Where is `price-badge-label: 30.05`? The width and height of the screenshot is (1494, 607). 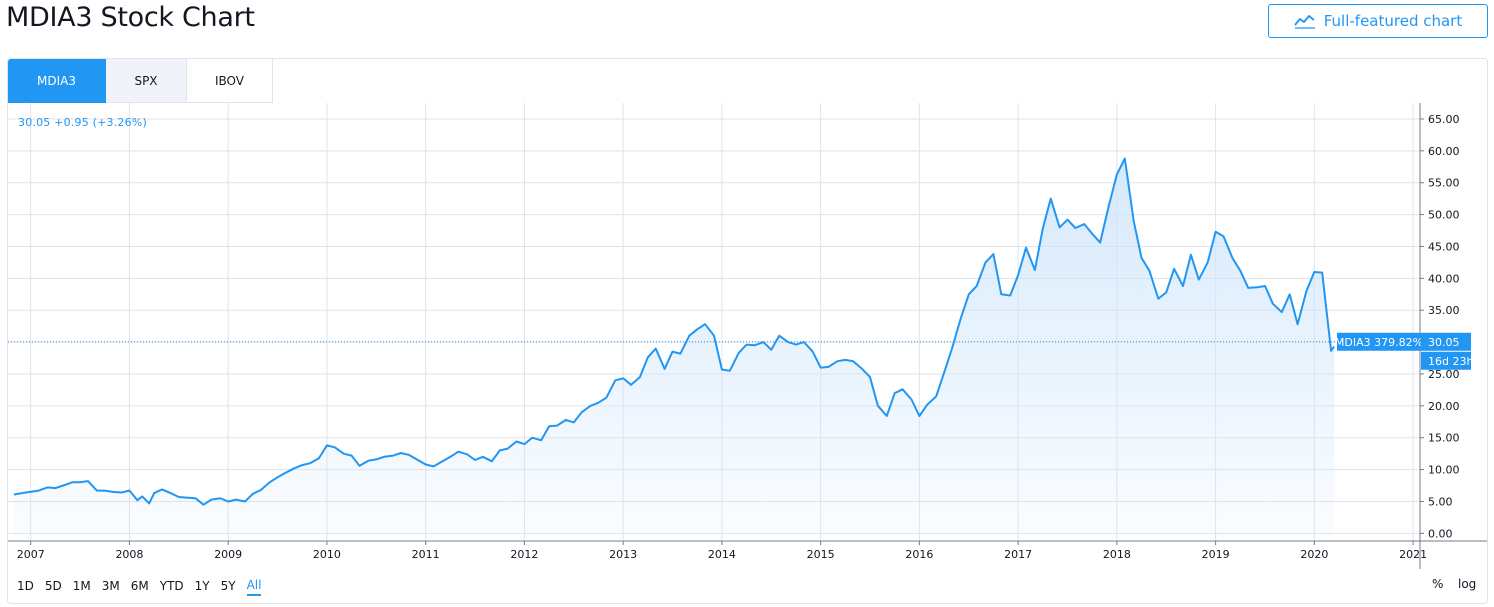
price-badge-label: 30.05 is located at coordinates (1444, 342).